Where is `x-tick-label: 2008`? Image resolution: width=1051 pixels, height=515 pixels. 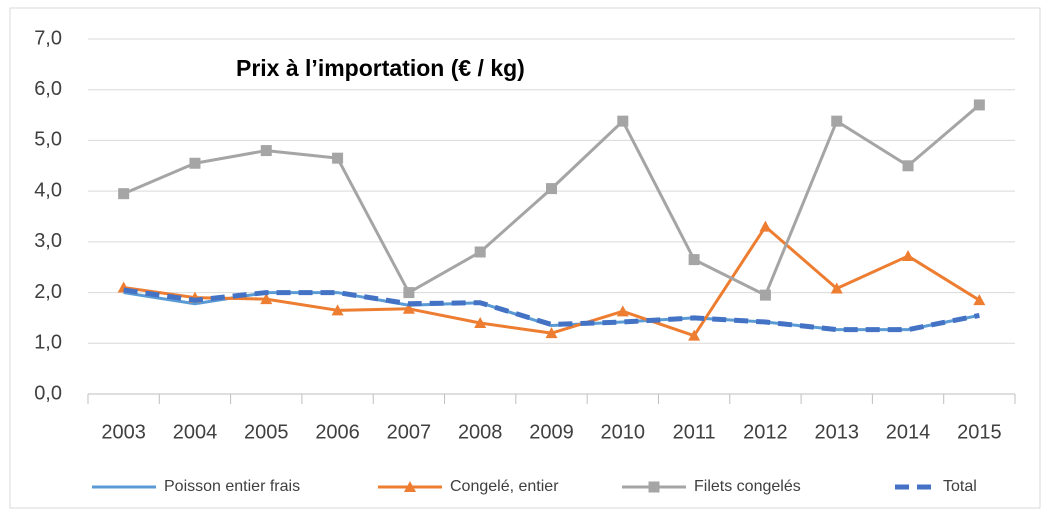 x-tick-label: 2008 is located at coordinates (480, 432).